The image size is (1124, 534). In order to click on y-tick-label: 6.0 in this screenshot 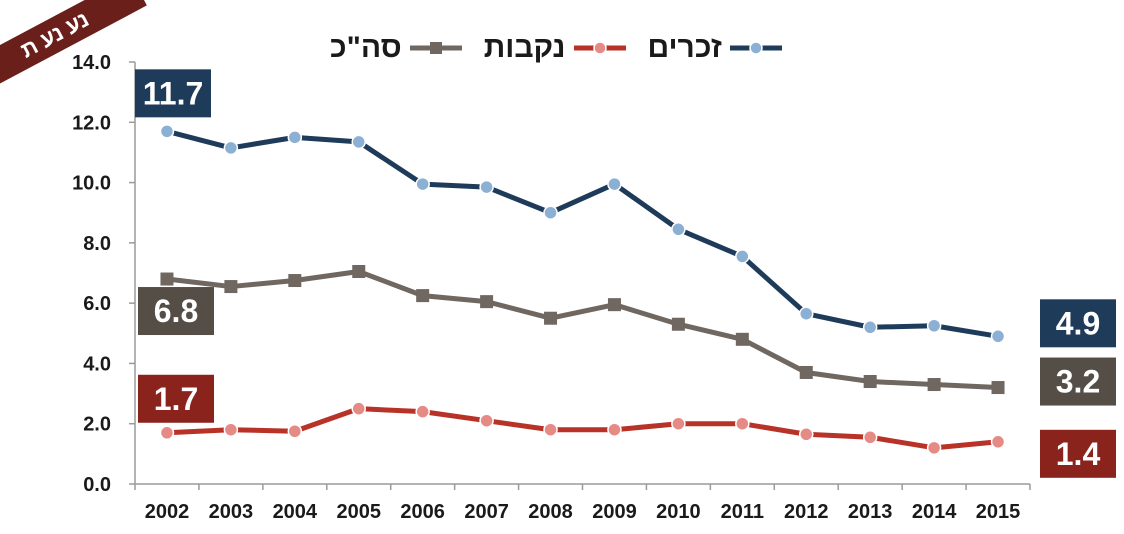, I will do `click(97, 304)`.